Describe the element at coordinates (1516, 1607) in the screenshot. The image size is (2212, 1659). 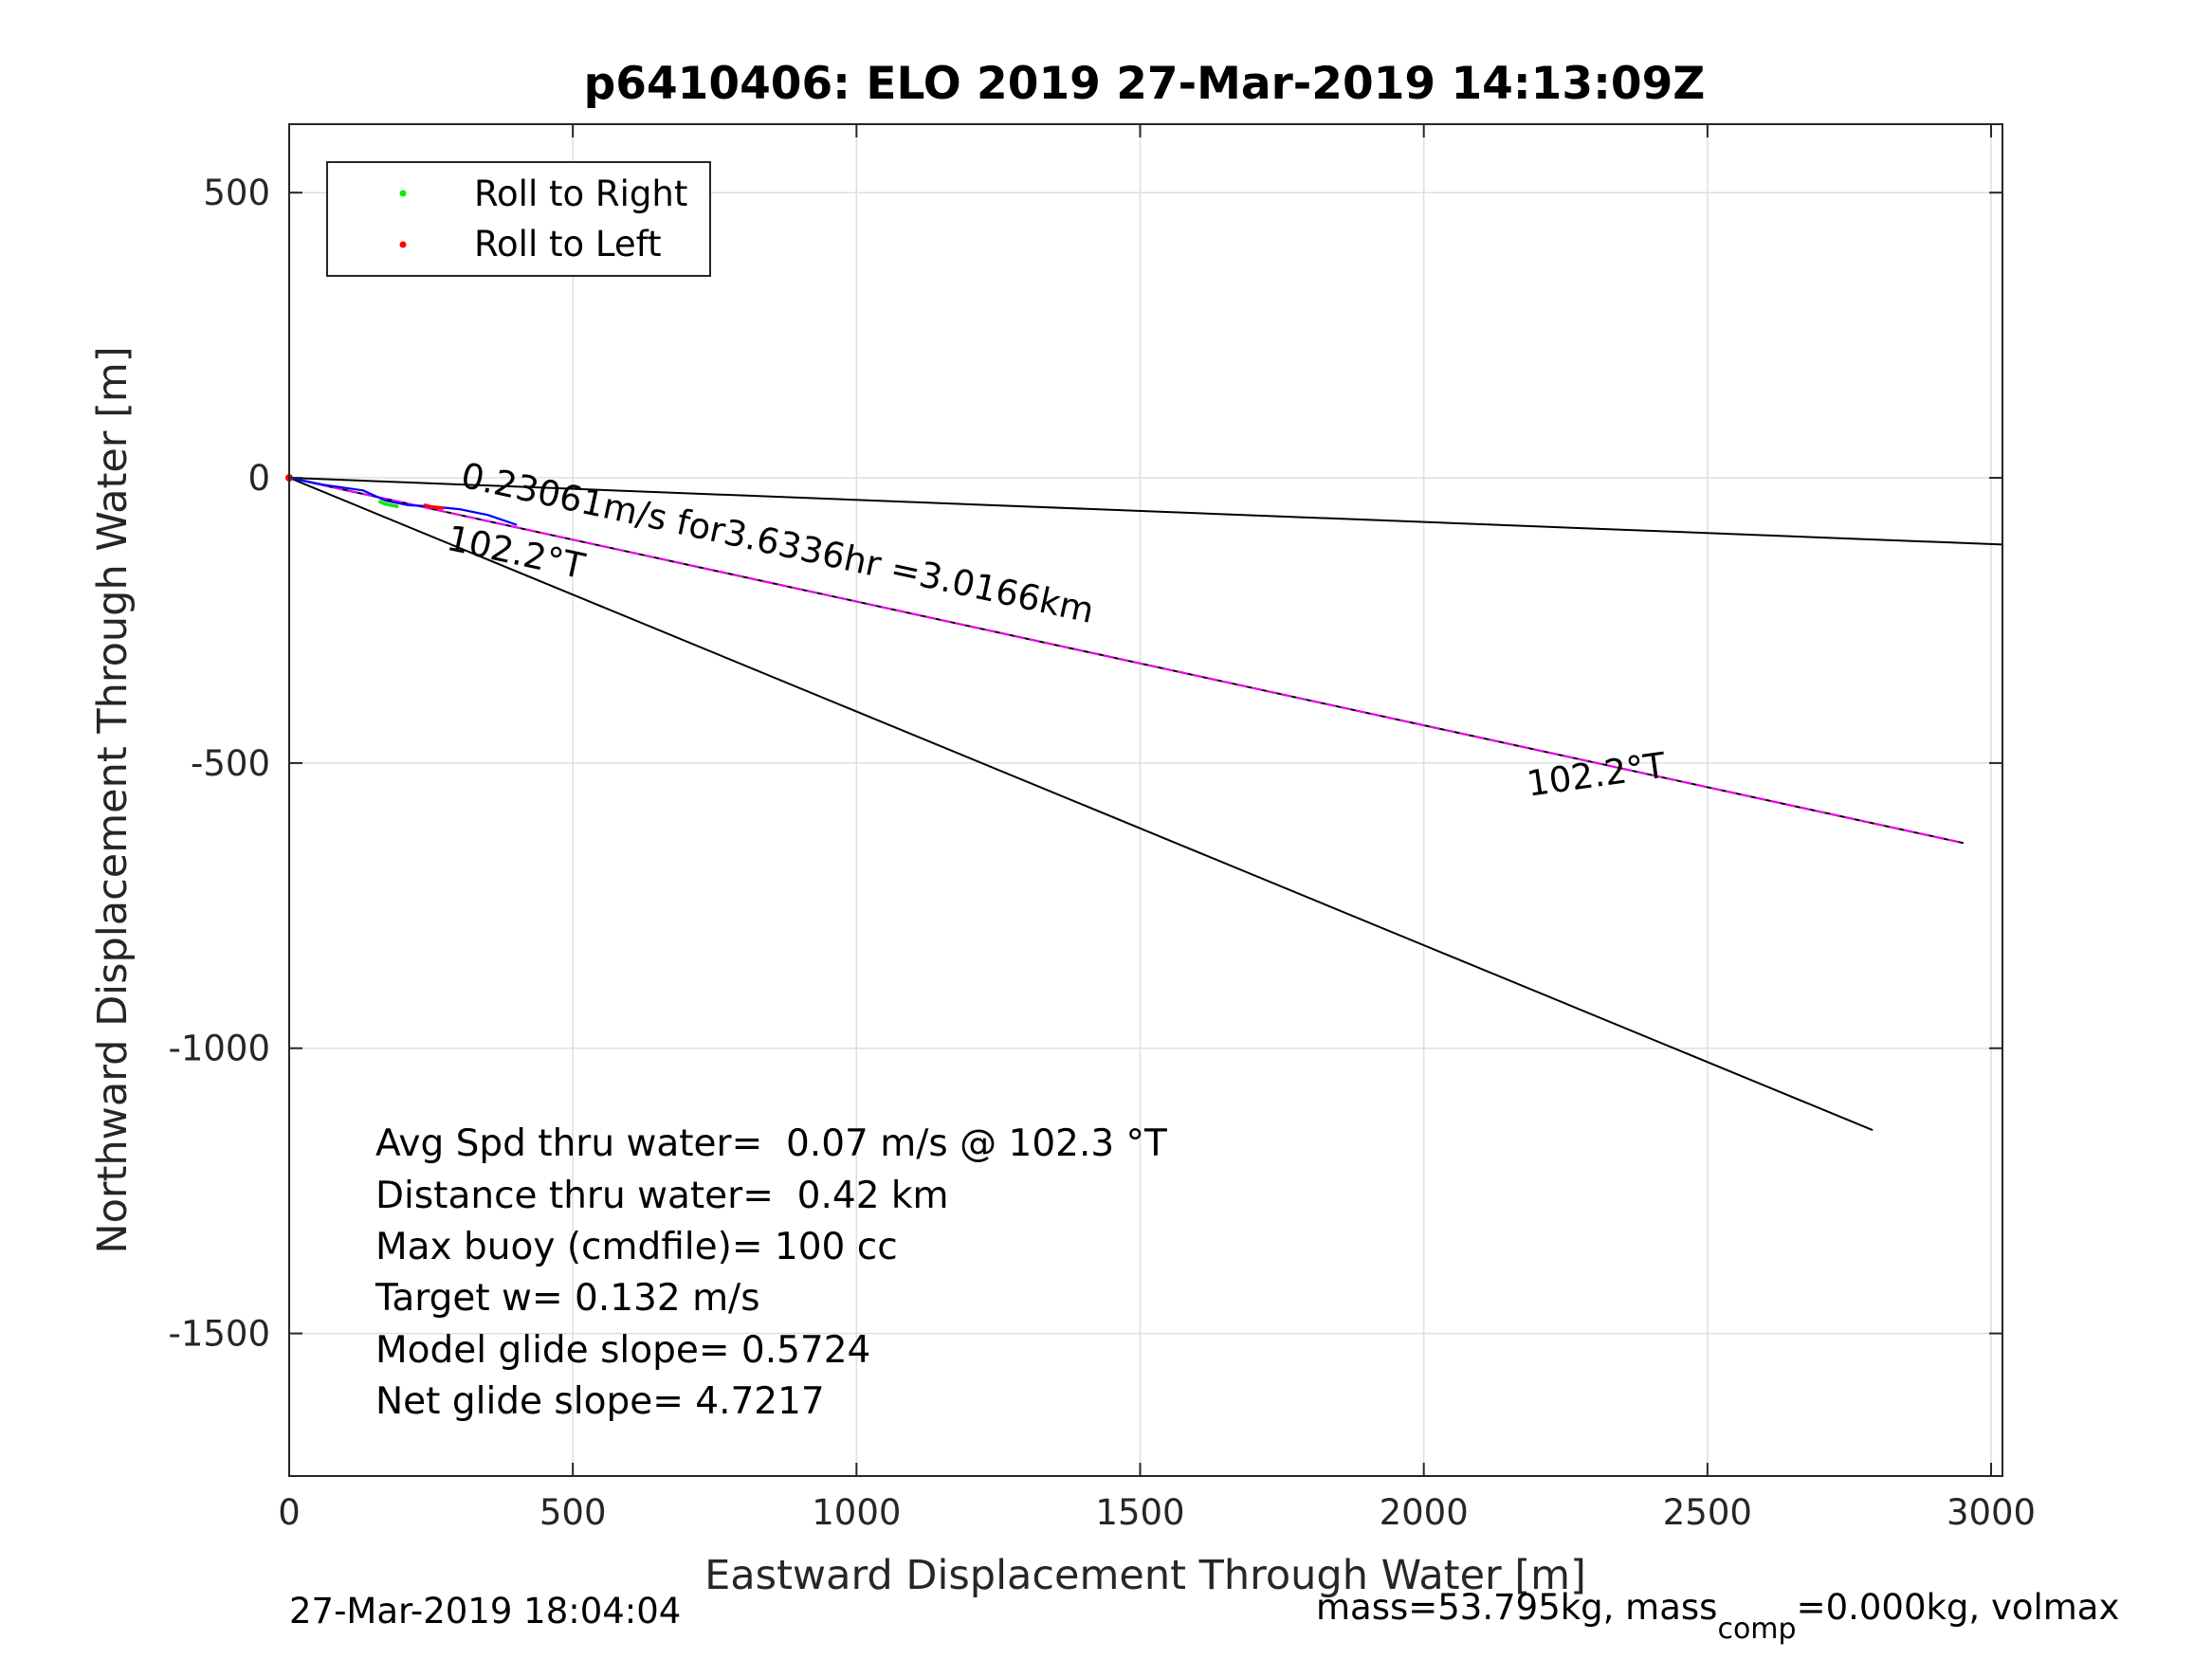
I see `footer-mass-prefix: mass=53.795kg, mass` at that location.